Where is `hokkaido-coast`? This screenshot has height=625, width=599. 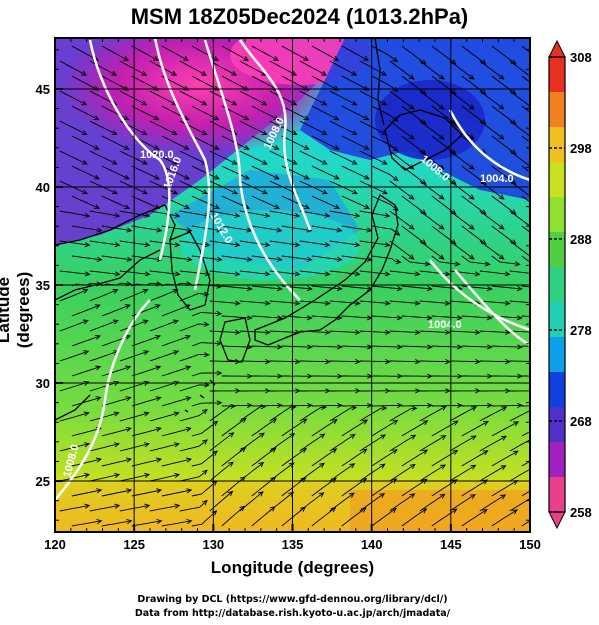 hokkaido-coast is located at coordinates (423, 140).